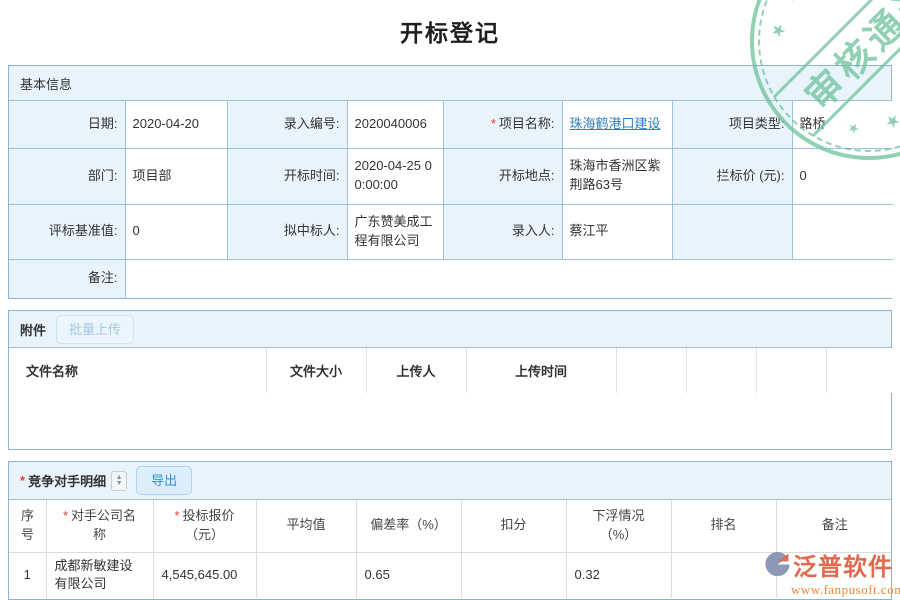  I want to click on comp-col-float-down: 下浮情况（%）, so click(618, 526).